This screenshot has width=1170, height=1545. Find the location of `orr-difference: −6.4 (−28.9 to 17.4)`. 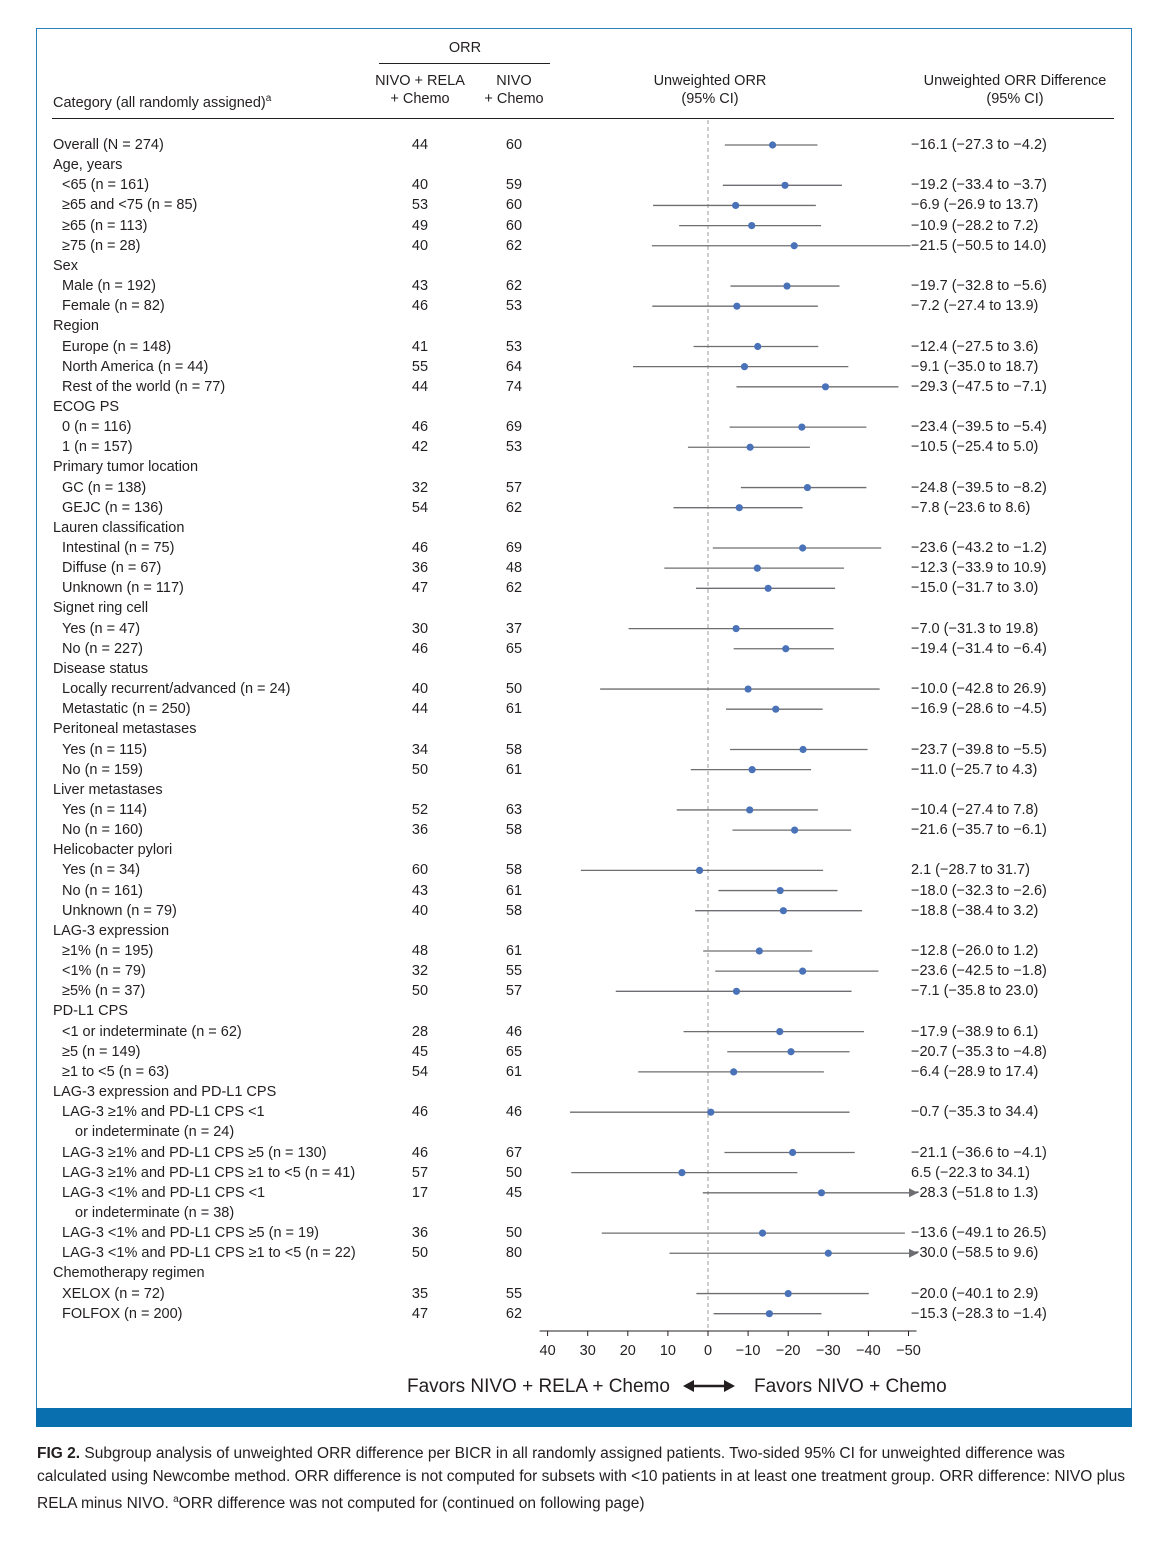

orr-difference: −6.4 (−28.9 to 17.4) is located at coordinates (975, 1071).